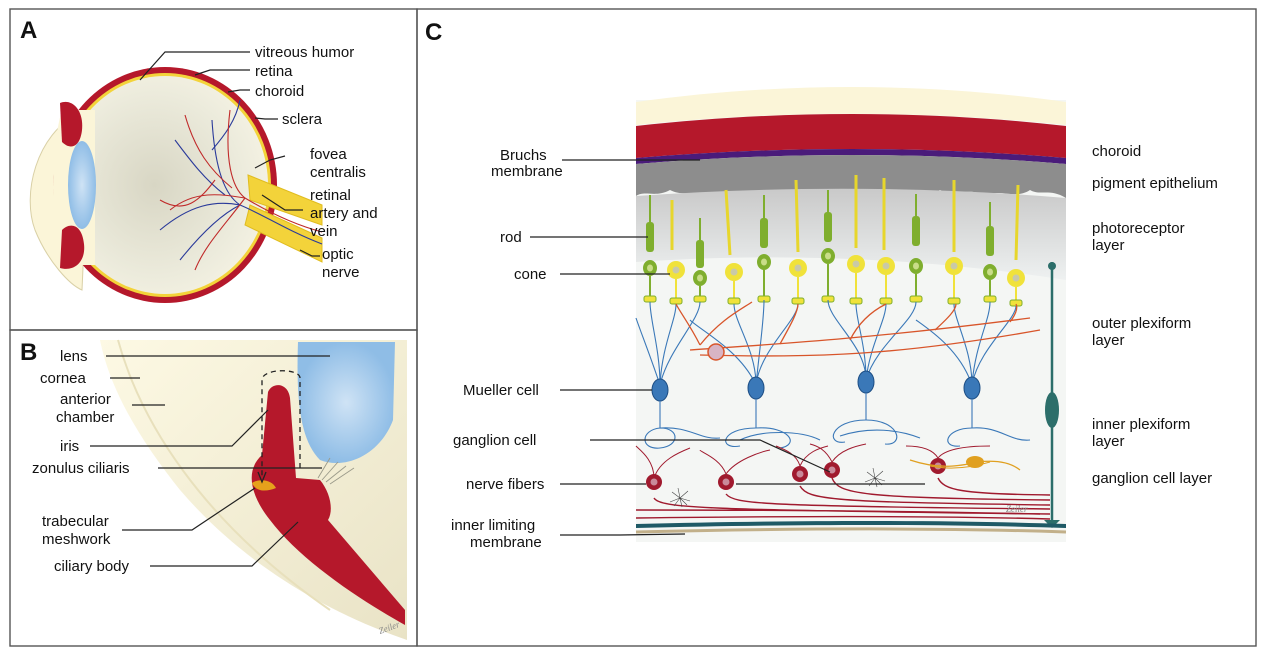 This screenshot has width=1269, height=647. Describe the element at coordinates (527, 171) in the screenshot. I see `label-bruchs-2: membrane` at that location.